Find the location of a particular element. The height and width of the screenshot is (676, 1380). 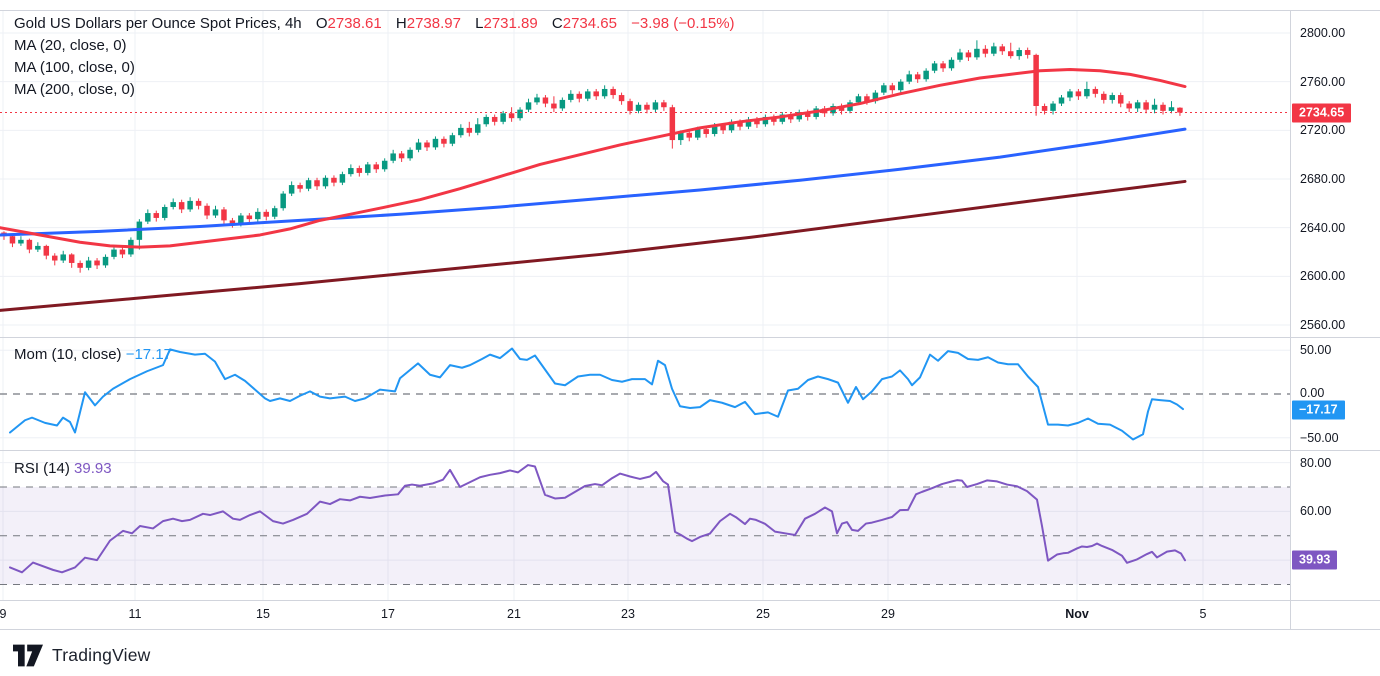

tradingview-logo-text: TradingView is located at coordinates (101, 655).